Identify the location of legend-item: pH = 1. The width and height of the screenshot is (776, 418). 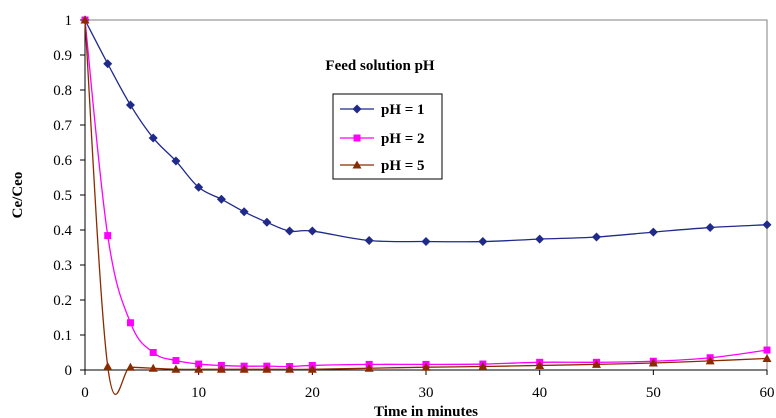
(382, 110).